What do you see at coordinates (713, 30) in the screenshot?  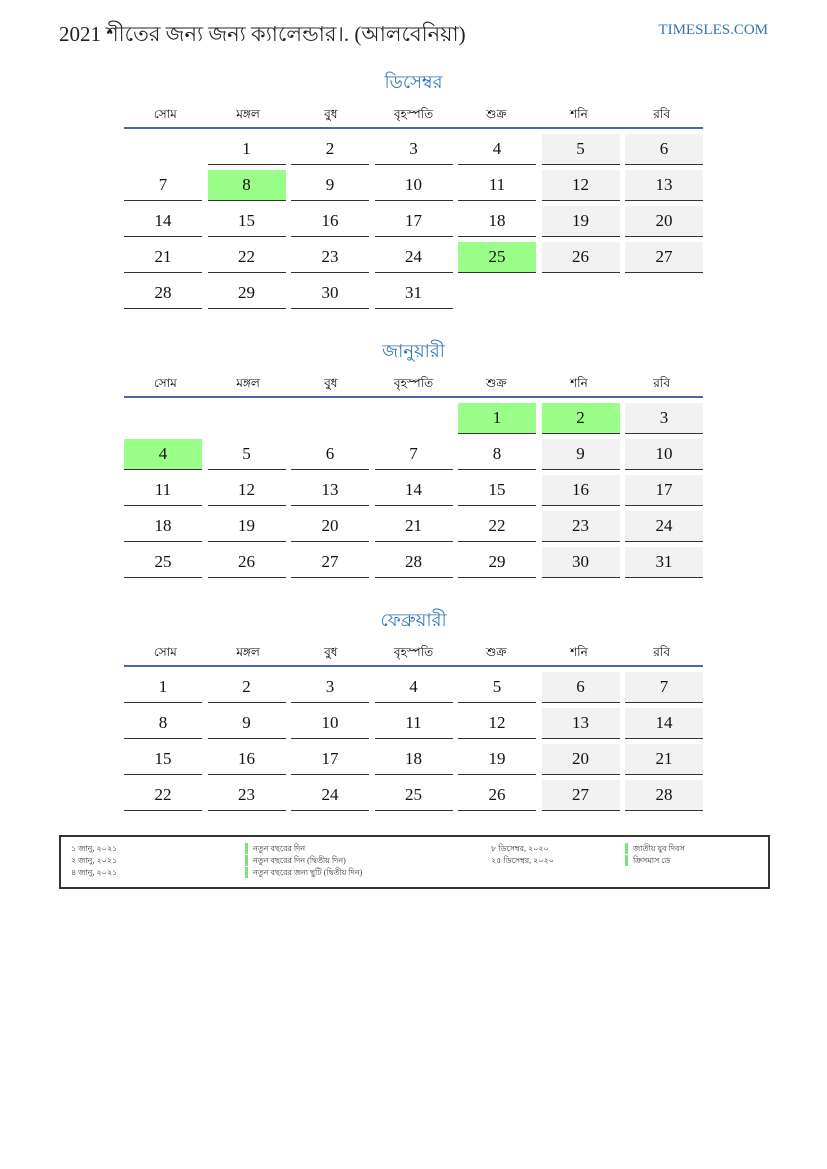 I see `site-link: TIMESLES.COM` at bounding box center [713, 30].